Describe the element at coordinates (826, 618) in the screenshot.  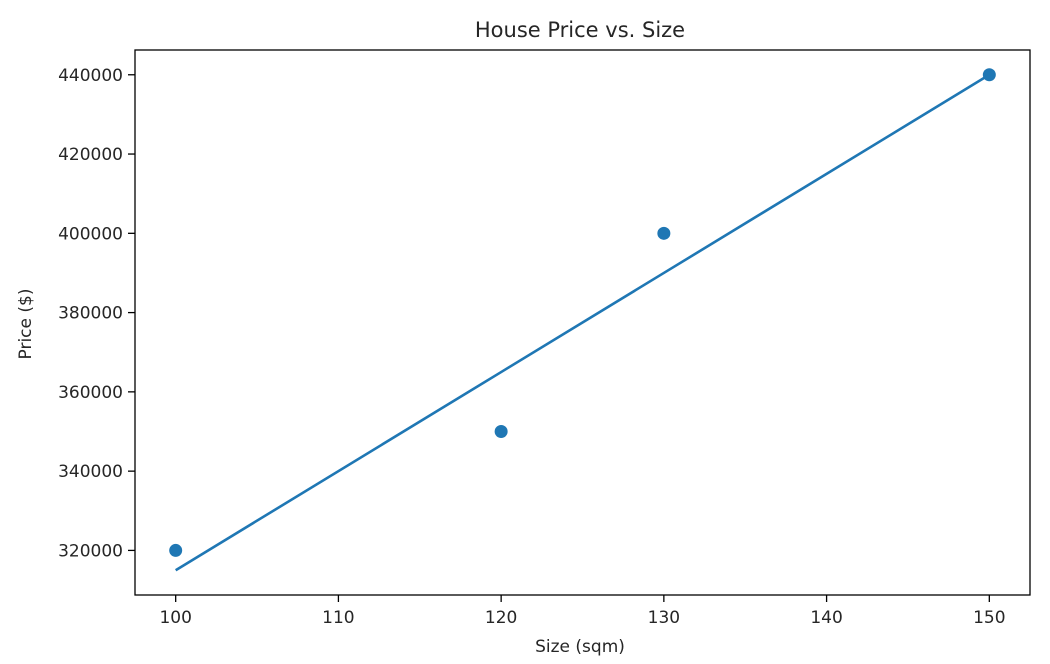
I see `x-tick-label: 140` at that location.